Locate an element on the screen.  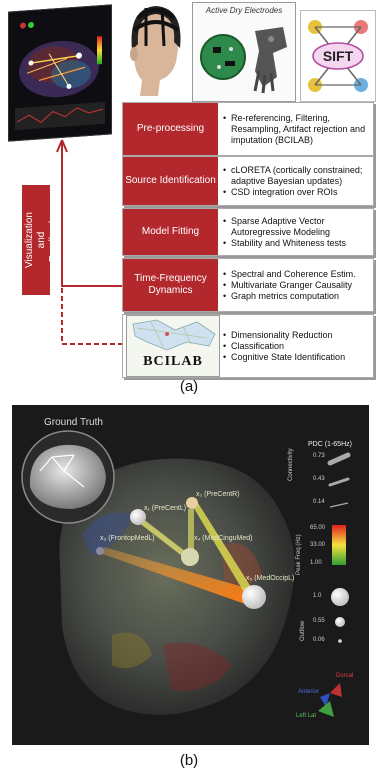
outflow-label: Outflow is located at coordinates (303, 630).